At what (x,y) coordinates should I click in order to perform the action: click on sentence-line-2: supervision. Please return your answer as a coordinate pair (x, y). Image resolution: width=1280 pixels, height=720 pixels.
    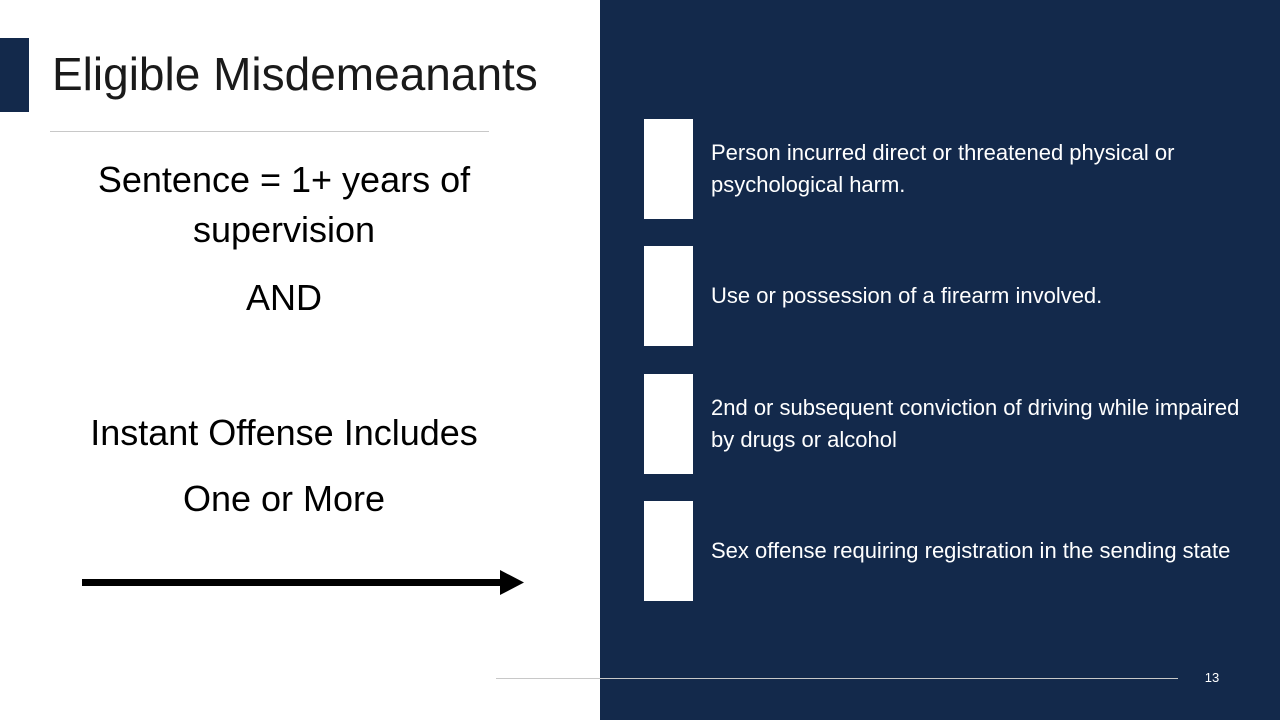
    Looking at the image, I should click on (284, 229).